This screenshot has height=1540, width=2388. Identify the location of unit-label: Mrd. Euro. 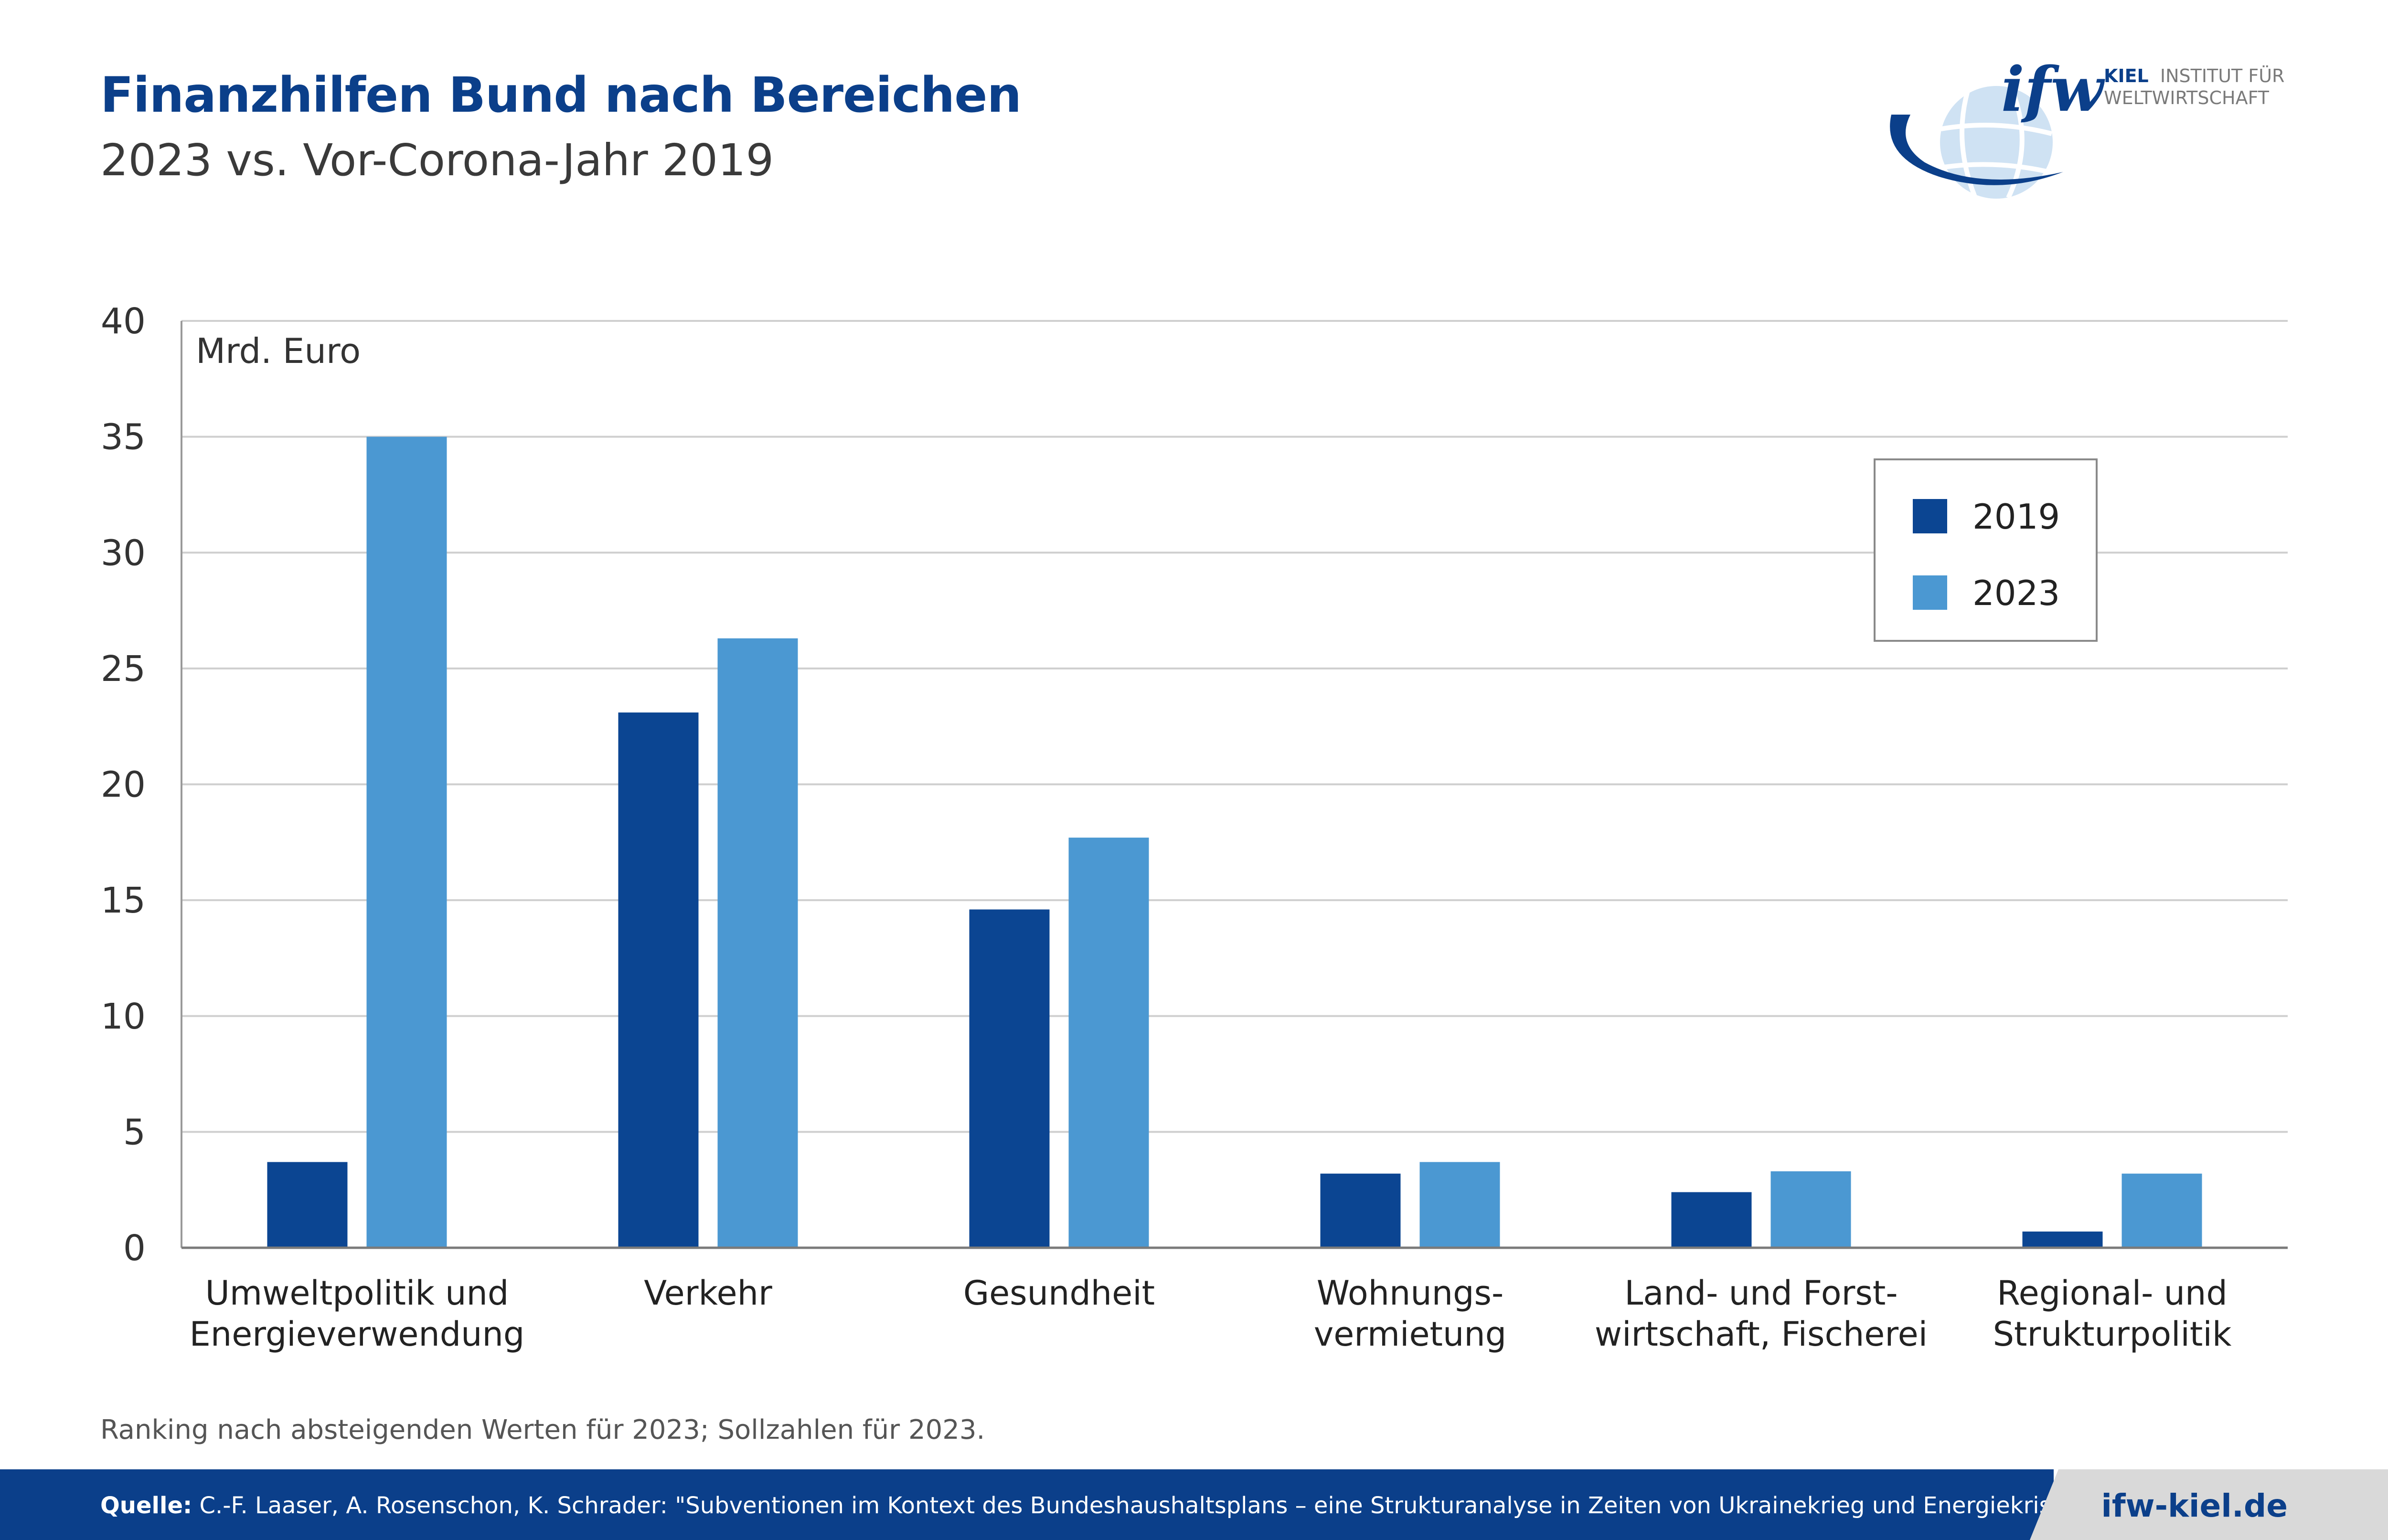
(278, 351).